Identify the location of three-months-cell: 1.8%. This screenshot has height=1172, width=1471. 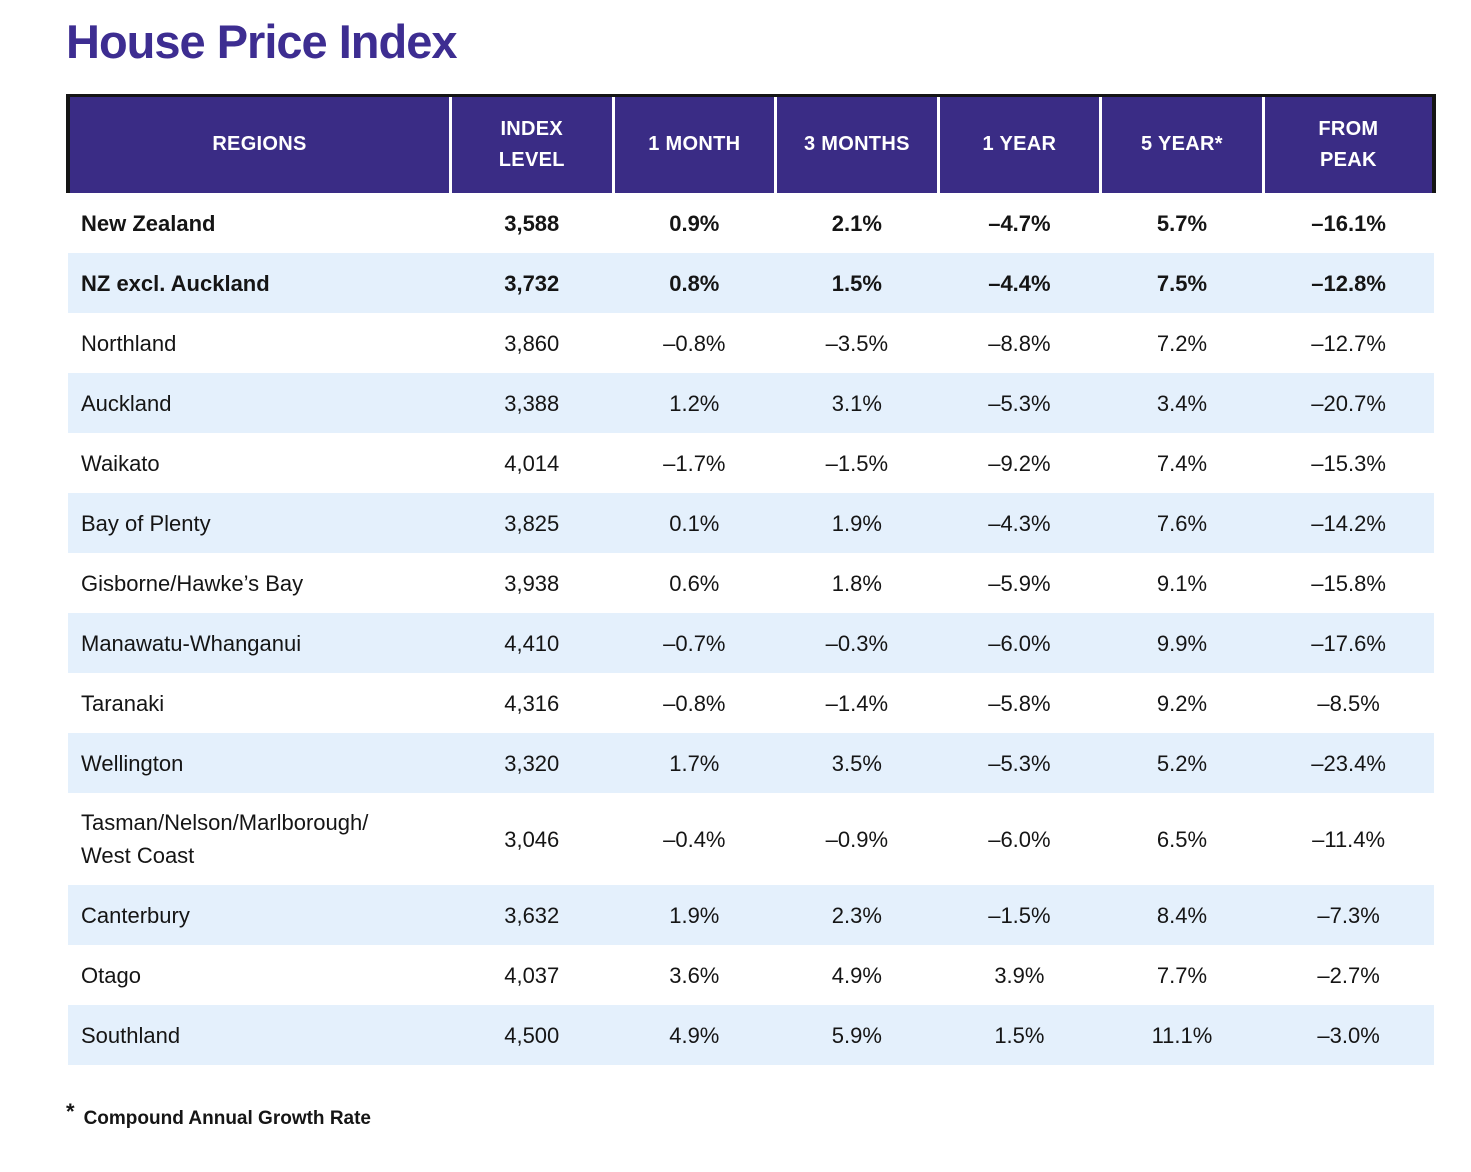
(856, 583).